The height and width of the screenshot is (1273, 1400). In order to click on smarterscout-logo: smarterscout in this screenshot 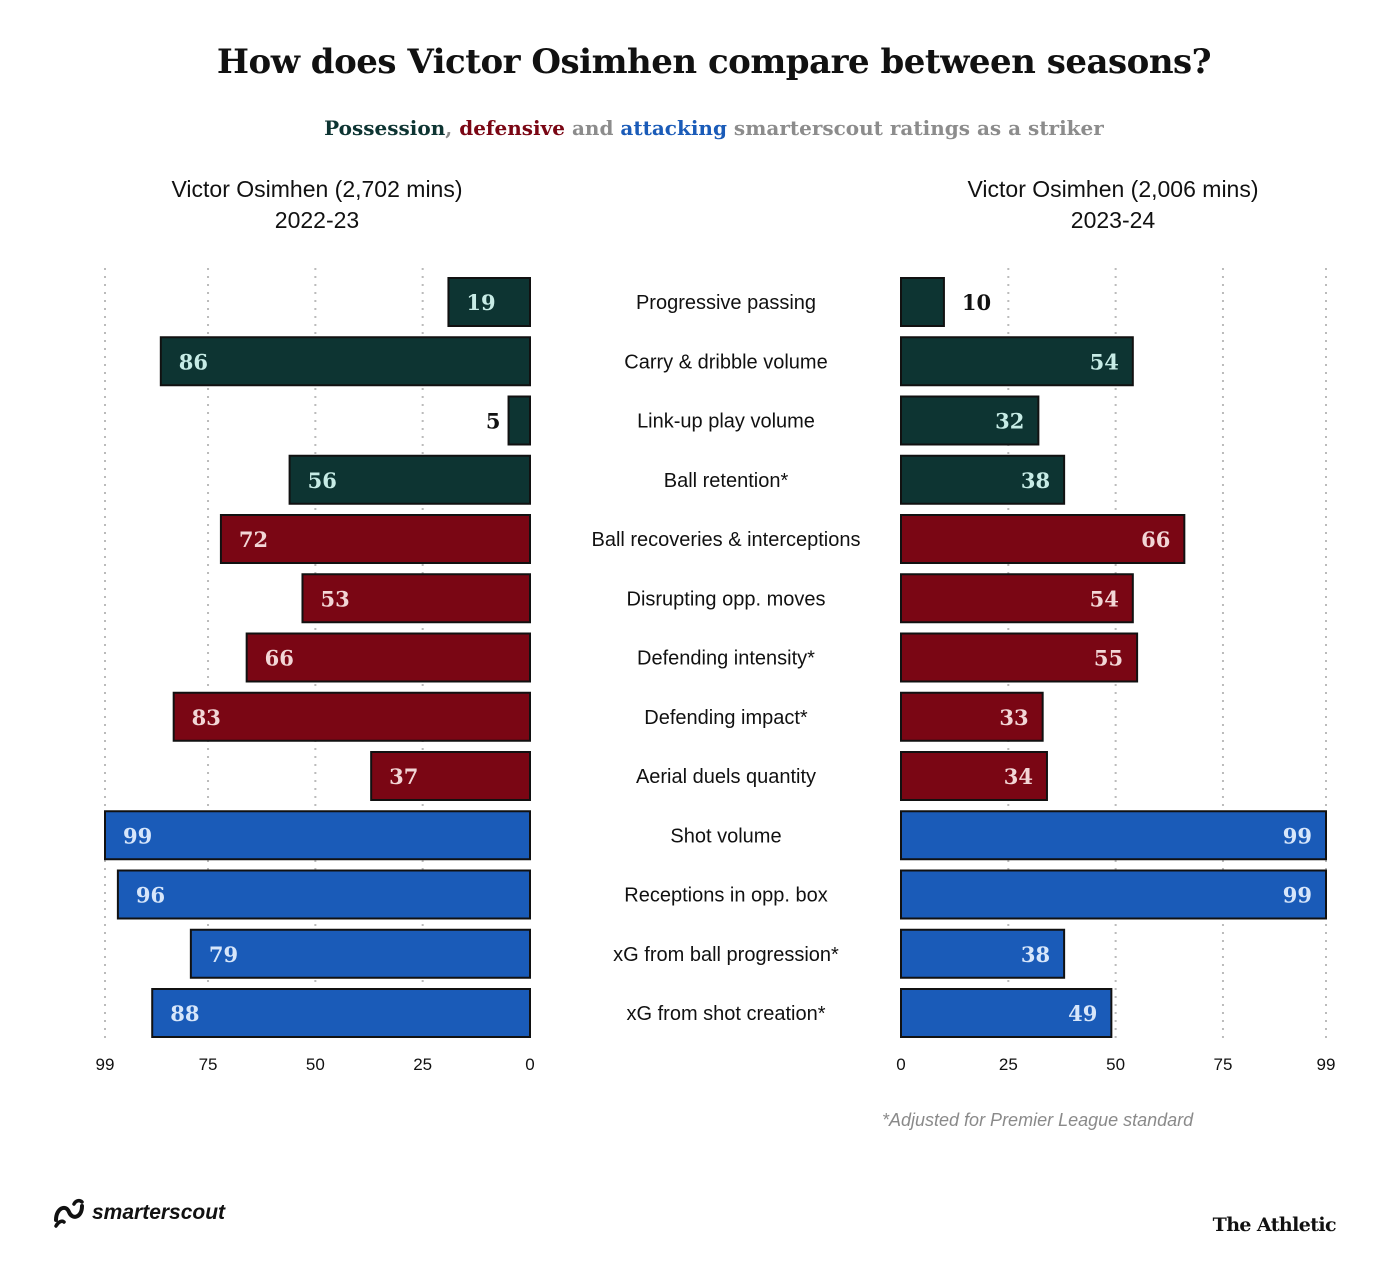, I will do `click(138, 1213)`.